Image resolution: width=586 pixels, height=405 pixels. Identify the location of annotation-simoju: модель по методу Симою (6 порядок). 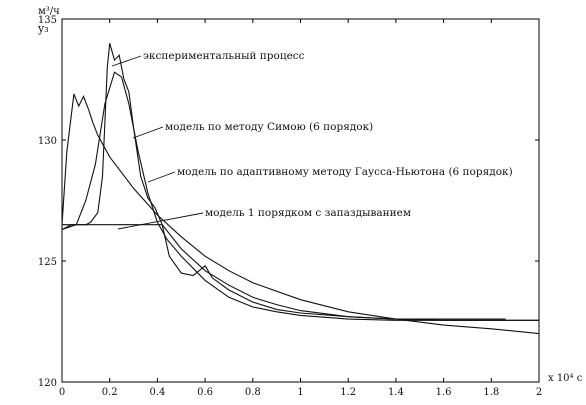
(269, 127).